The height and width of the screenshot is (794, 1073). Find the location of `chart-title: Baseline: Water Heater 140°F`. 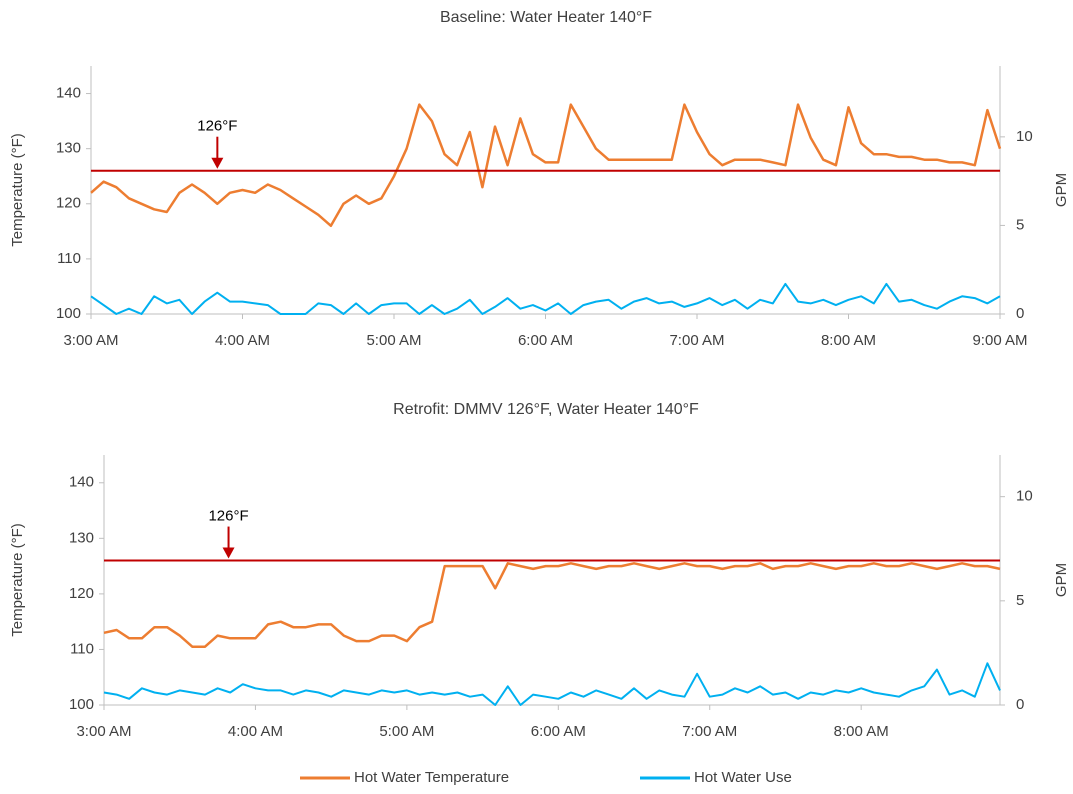

chart-title: Baseline: Water Heater 140°F is located at coordinates (546, 17).